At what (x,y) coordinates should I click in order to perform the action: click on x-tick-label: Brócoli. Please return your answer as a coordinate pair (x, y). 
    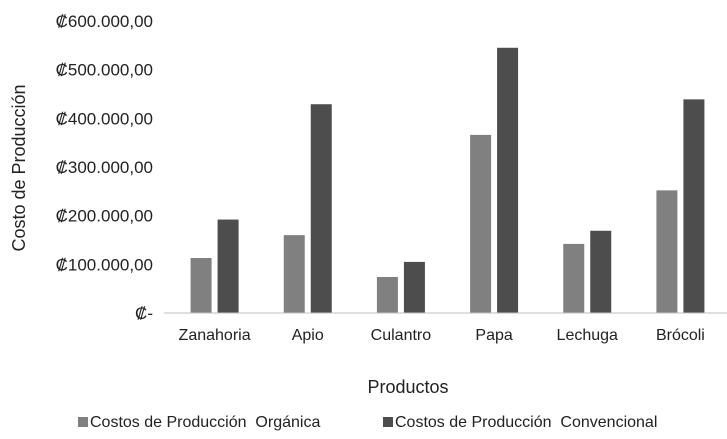
    Looking at the image, I should click on (680, 335).